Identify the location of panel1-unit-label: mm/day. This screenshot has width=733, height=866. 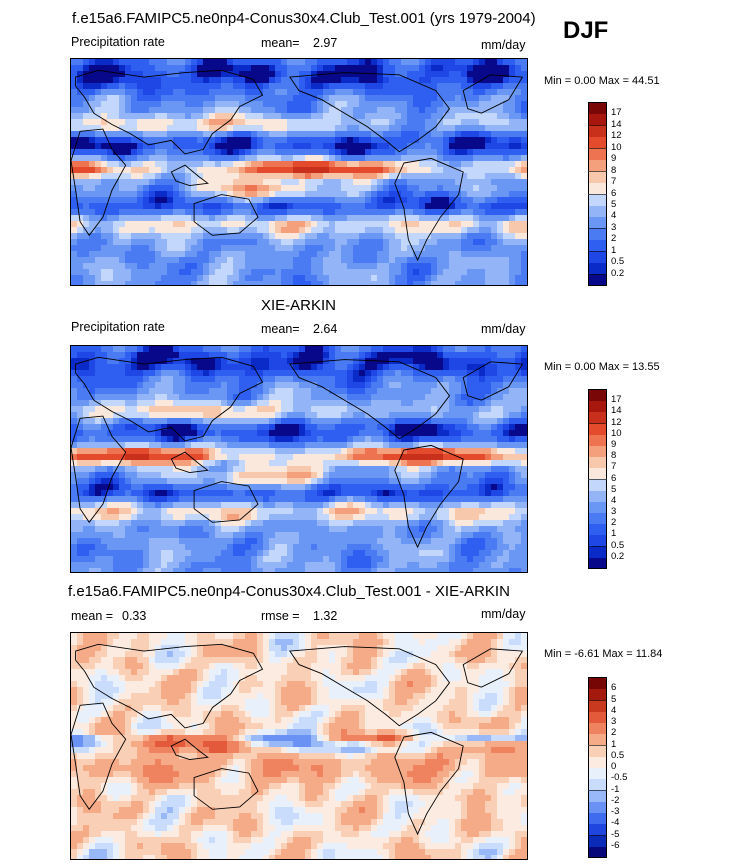
(503, 45).